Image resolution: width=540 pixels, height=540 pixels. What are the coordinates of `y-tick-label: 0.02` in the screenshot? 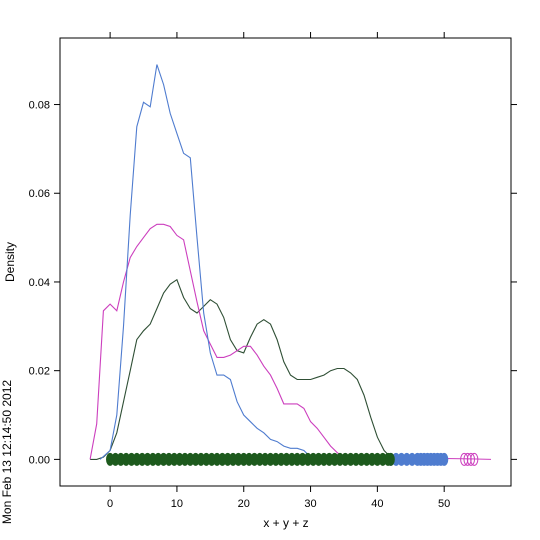 It's located at (39, 372).